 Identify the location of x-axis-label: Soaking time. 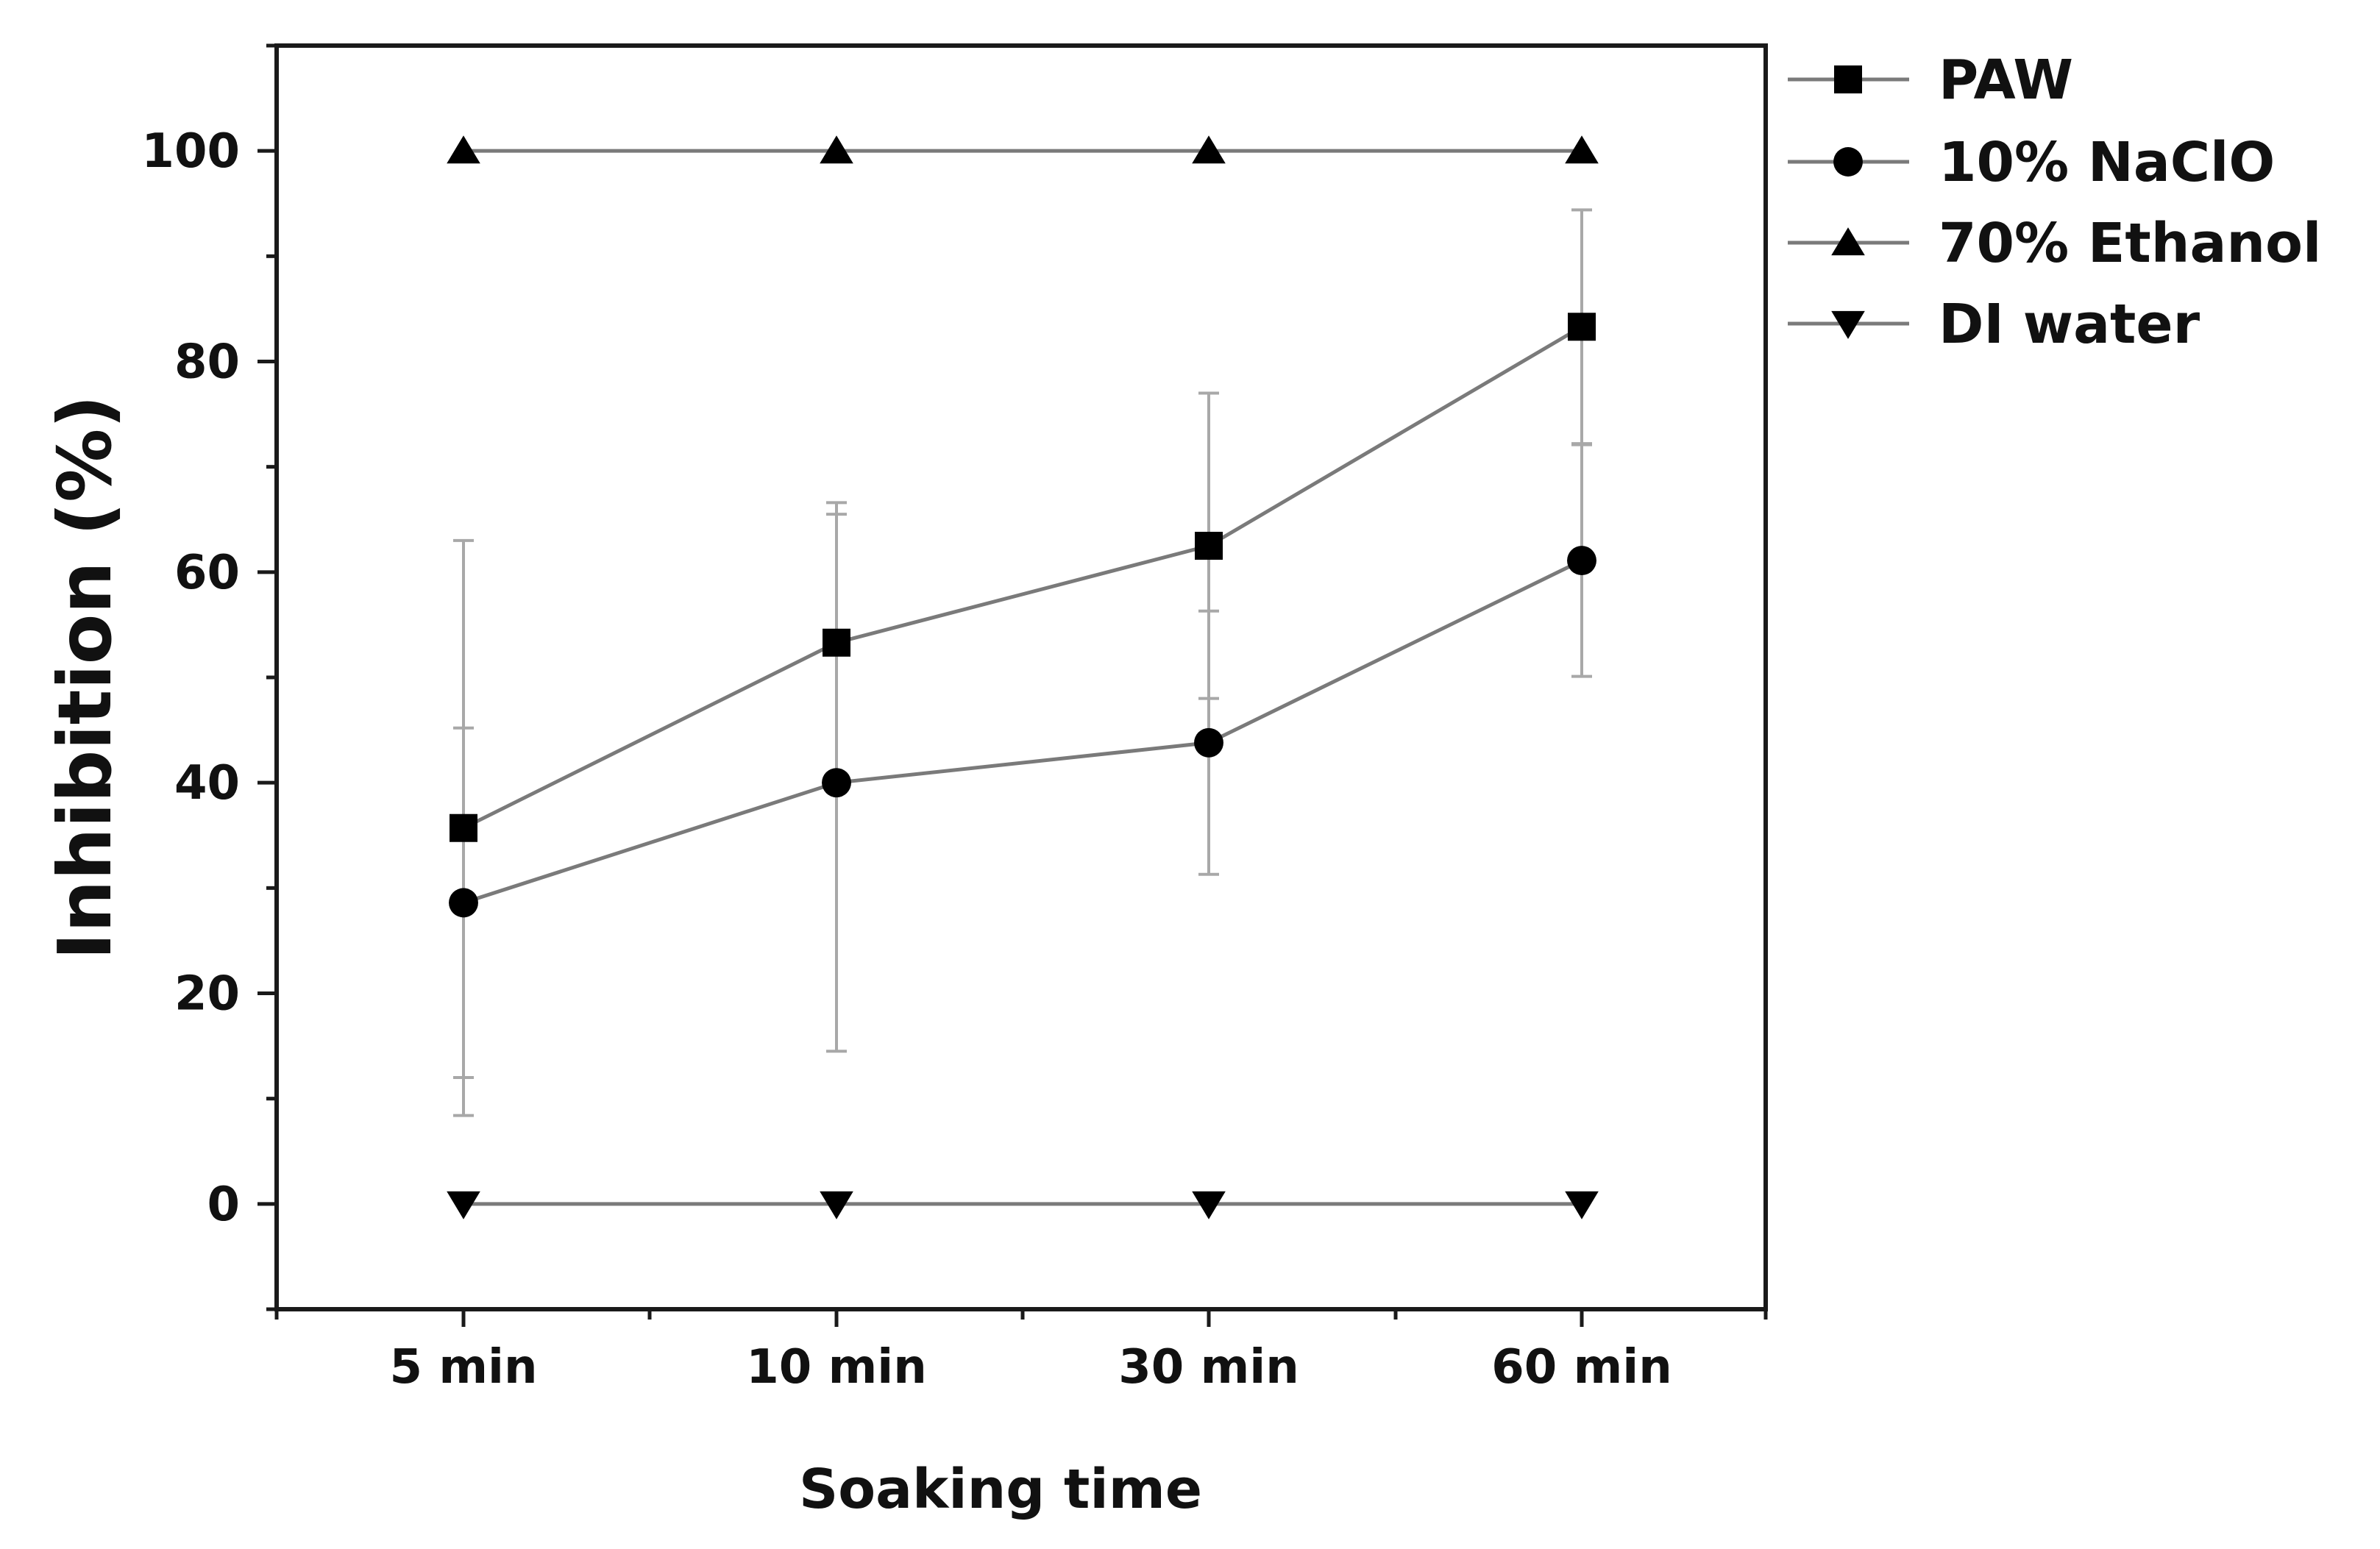
(1001, 1489).